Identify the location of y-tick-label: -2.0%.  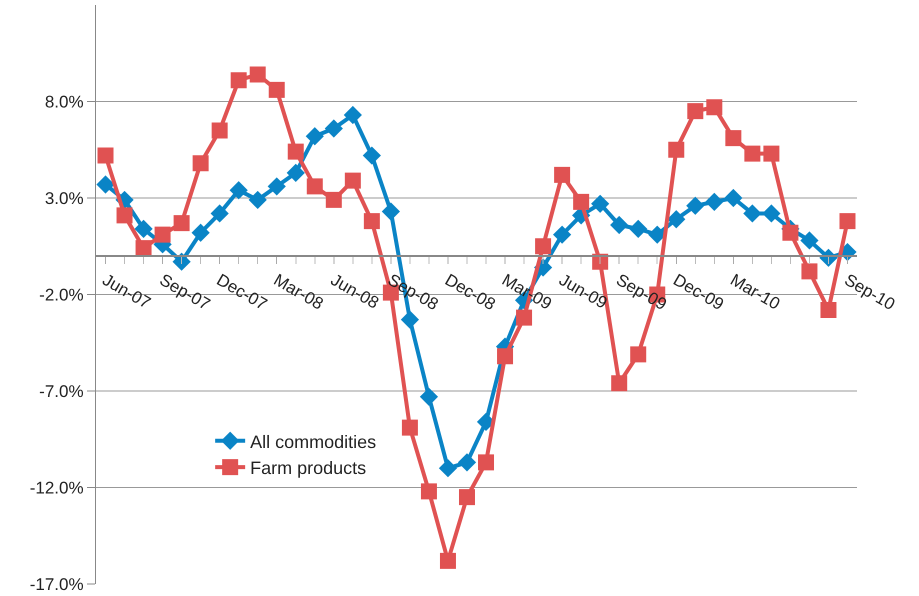
(61, 294).